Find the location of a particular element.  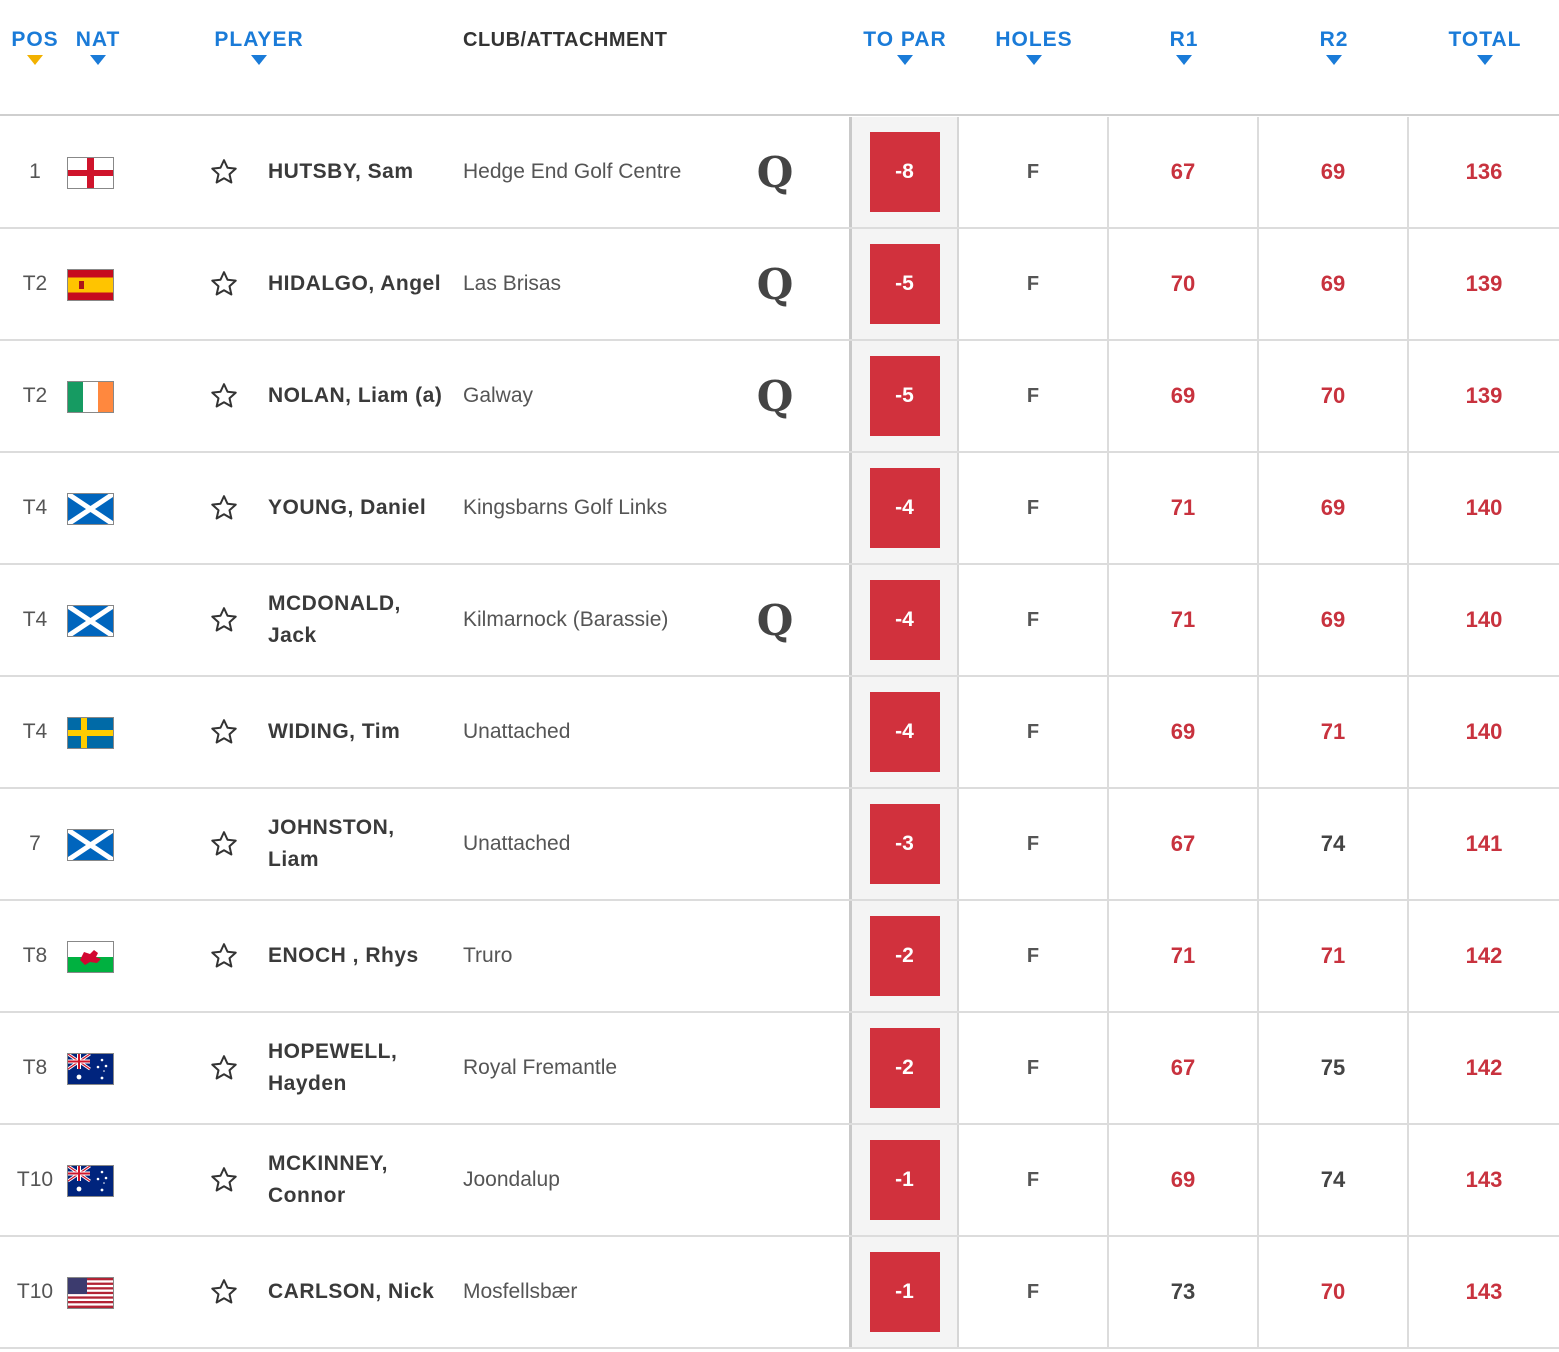

pos-header-label: POS is located at coordinates (35, 39).